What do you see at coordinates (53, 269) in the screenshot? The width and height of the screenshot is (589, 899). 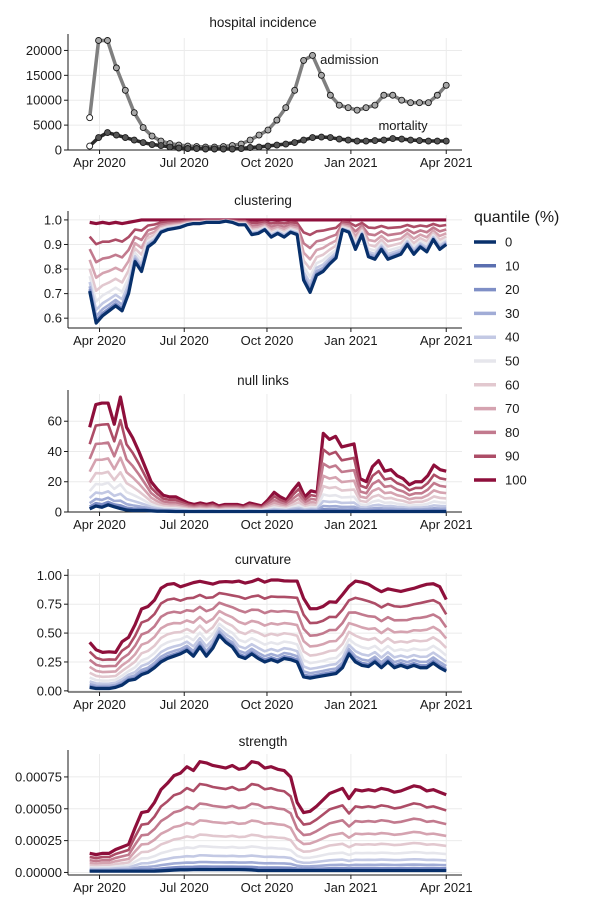 I see `y-tick-label: 0.8` at bounding box center [53, 269].